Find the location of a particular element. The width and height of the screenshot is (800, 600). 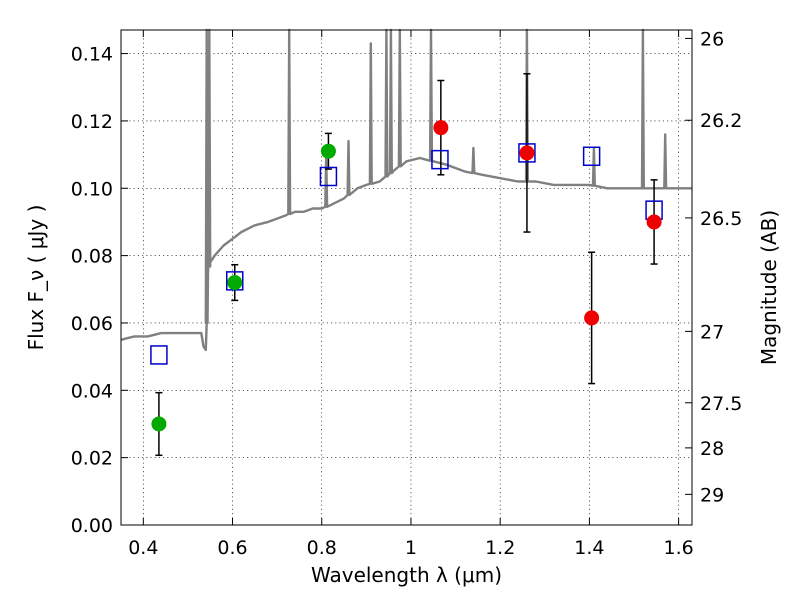

x-tick-label: 0.6 is located at coordinates (232, 548).